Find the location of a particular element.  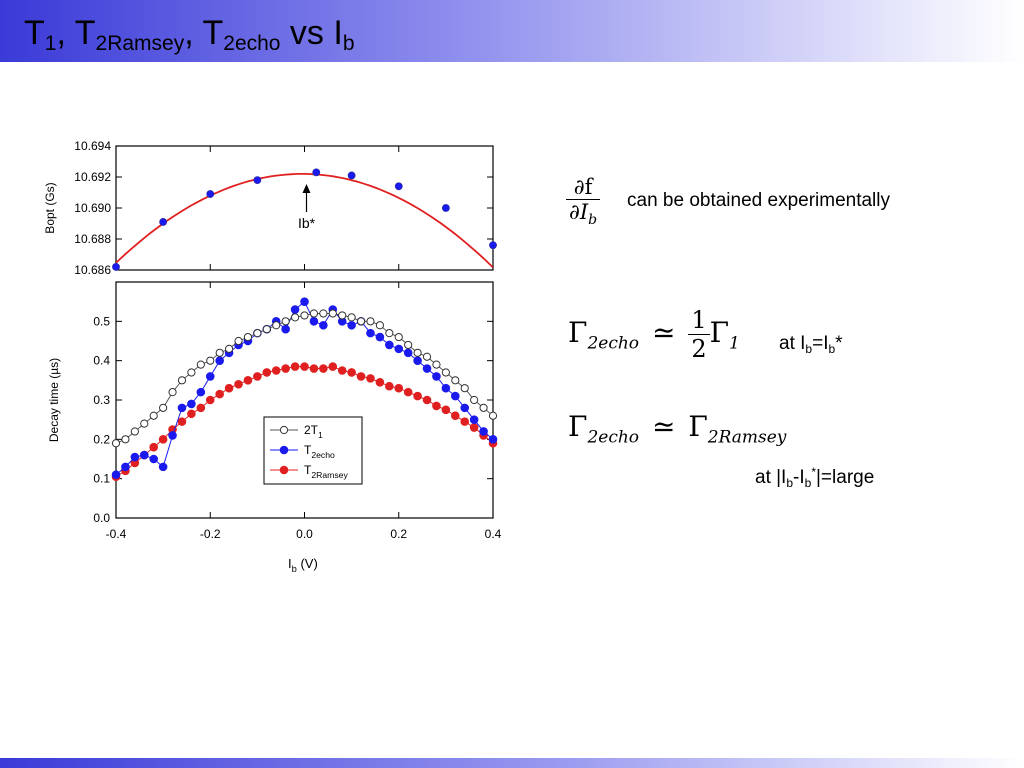

y-tick-label: 0.0 is located at coordinates (101, 518).